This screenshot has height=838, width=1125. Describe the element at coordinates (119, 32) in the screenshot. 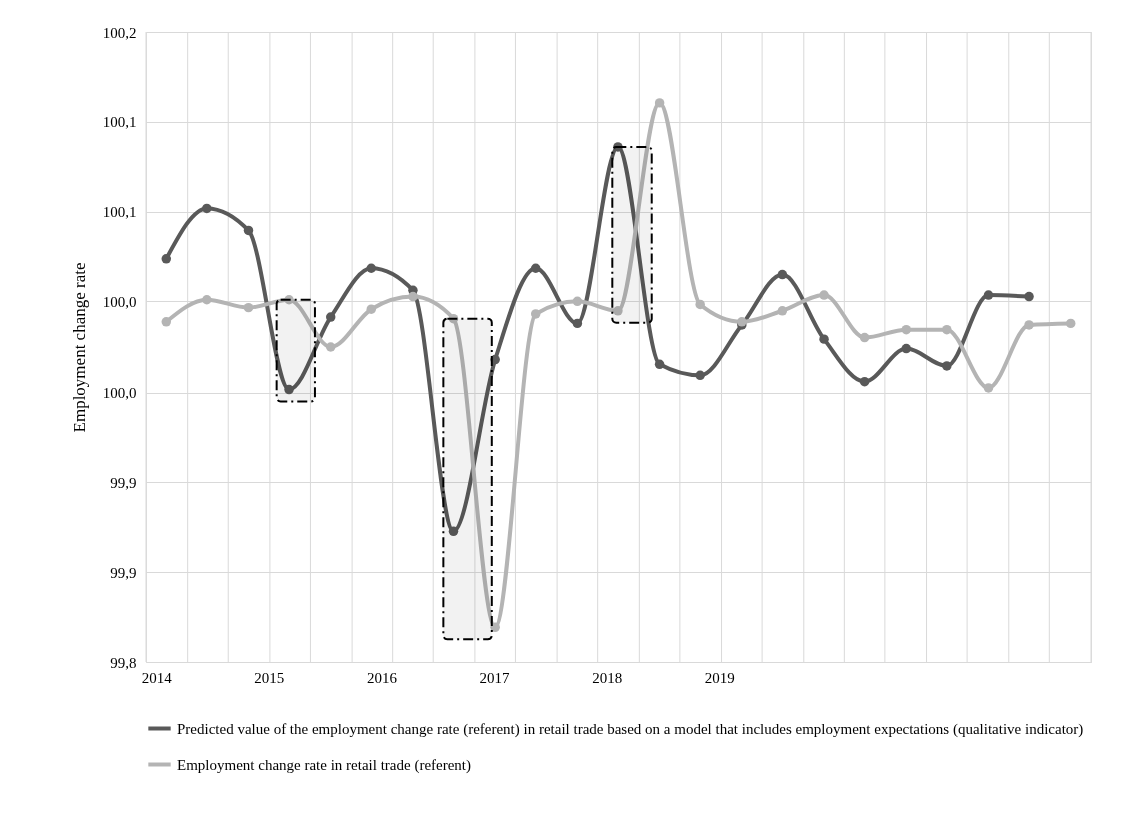

I see `y-tick-label: 100,2` at that location.